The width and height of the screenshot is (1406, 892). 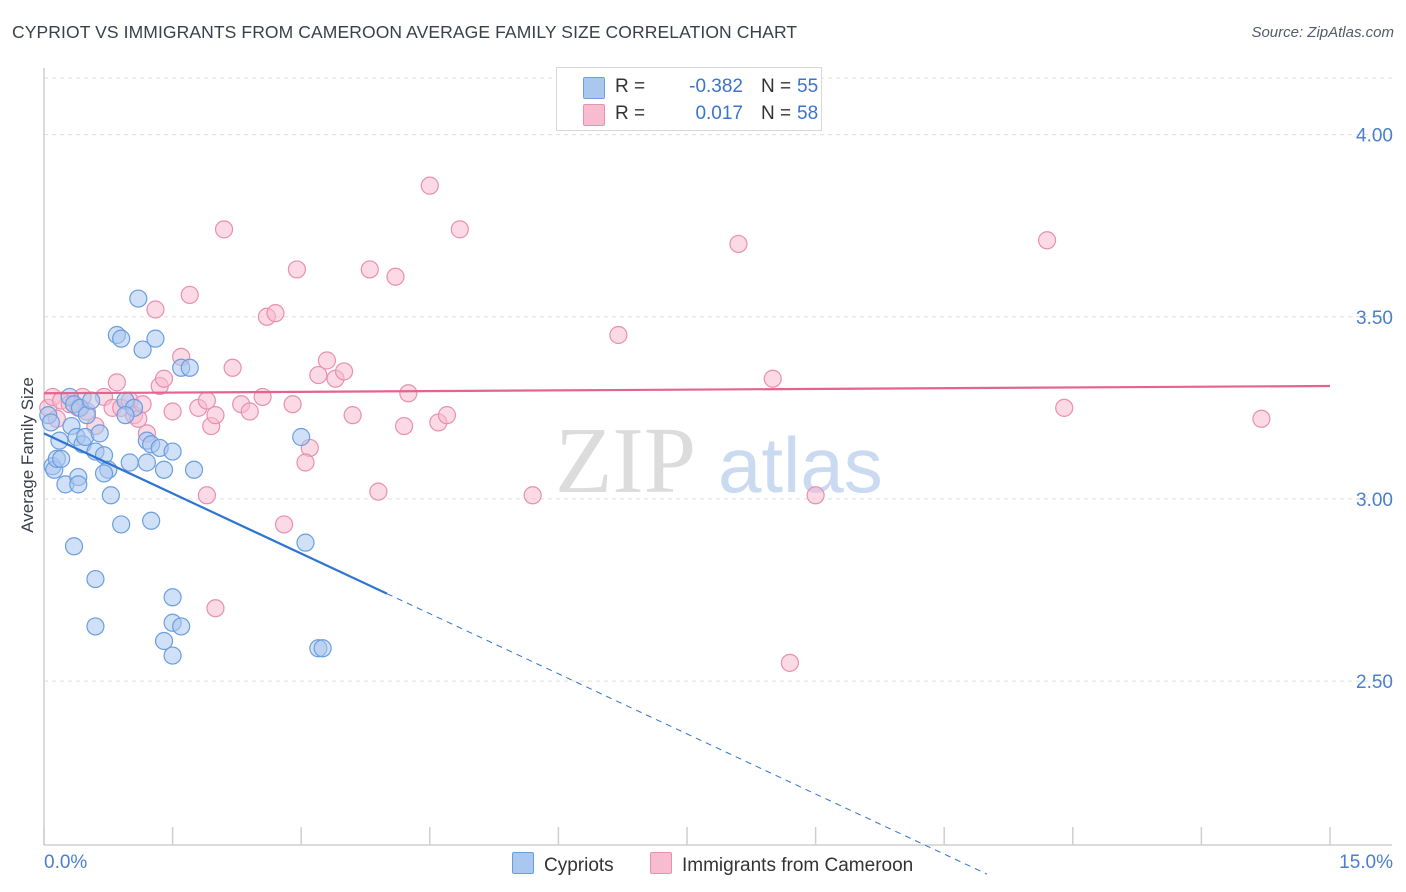 I want to click on legend-swatch-cameroon, so click(x=661, y=863).